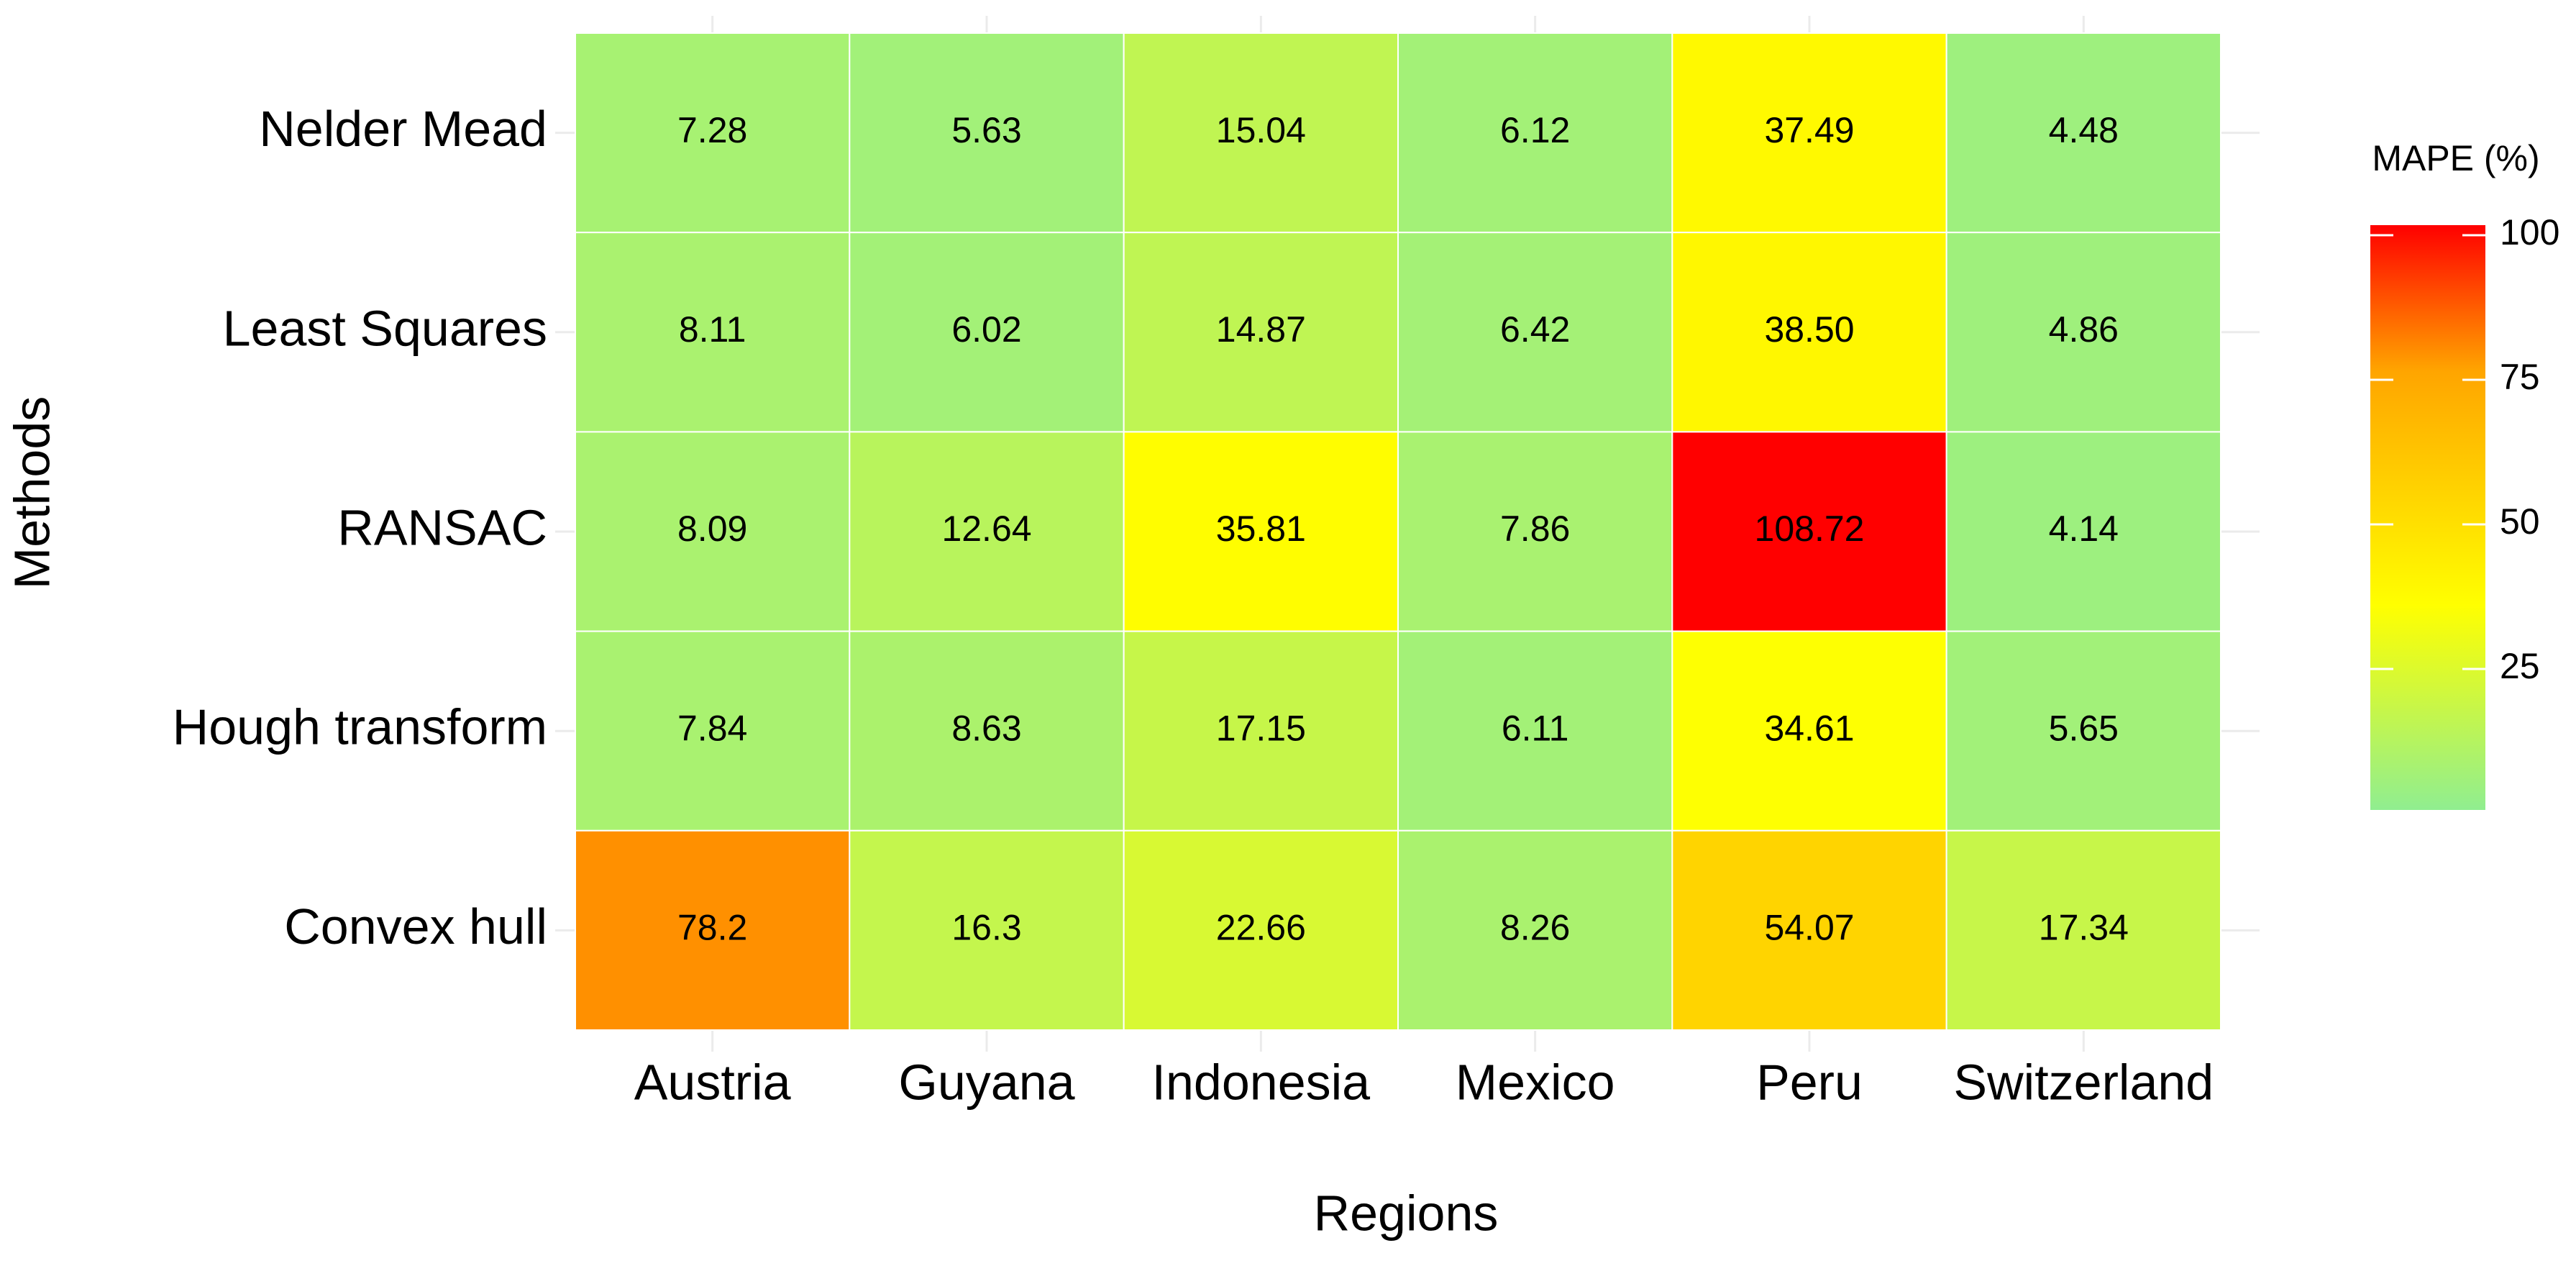  I want to click on cell-label: 8.26, so click(1535, 928).